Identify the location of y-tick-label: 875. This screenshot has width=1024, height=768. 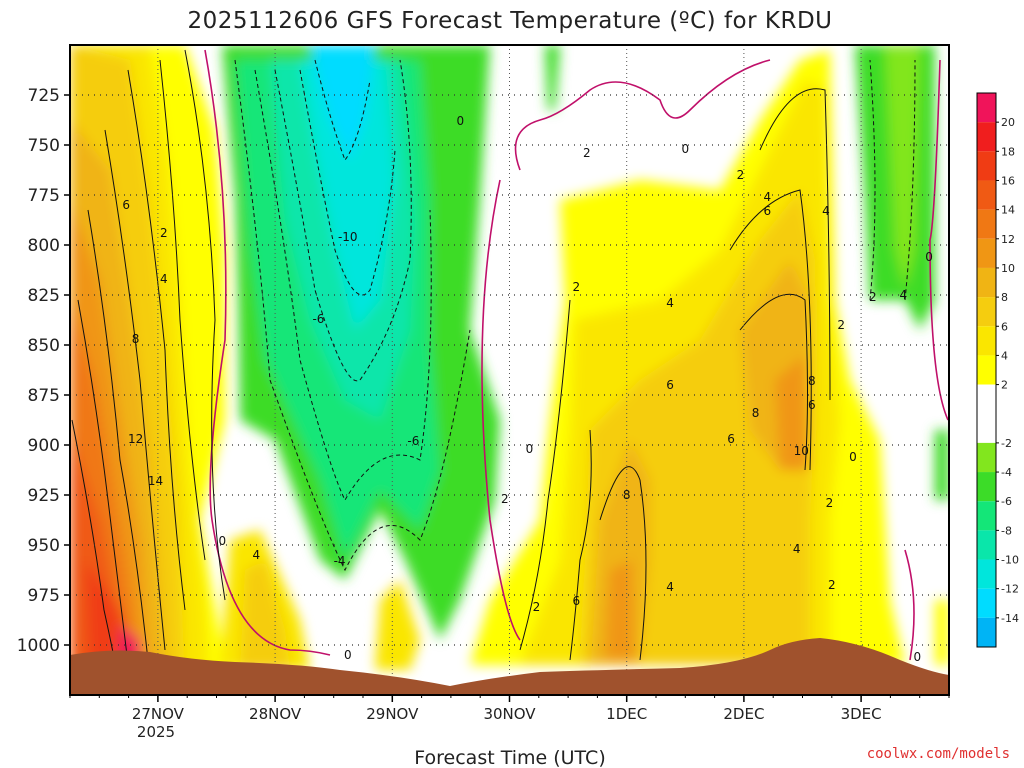
(44, 396).